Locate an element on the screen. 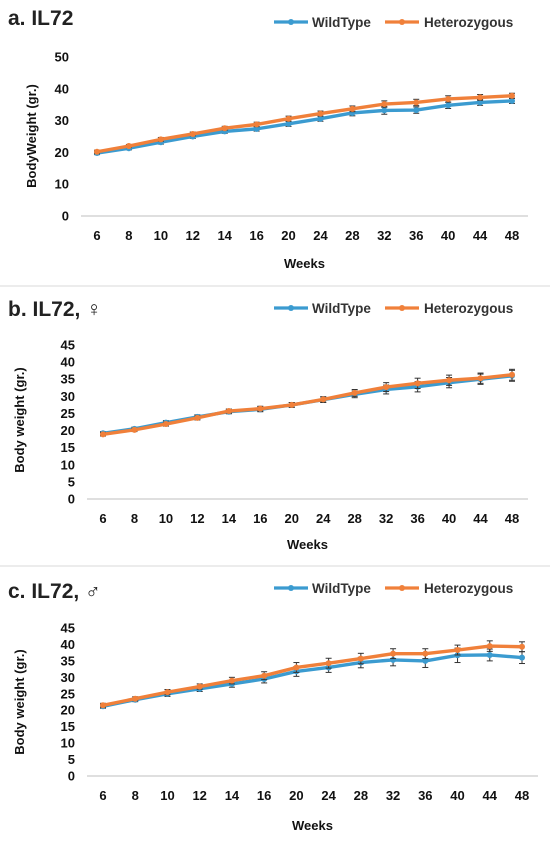 This screenshot has width=550, height=844. y-tick-label: 5 is located at coordinates (71, 759).